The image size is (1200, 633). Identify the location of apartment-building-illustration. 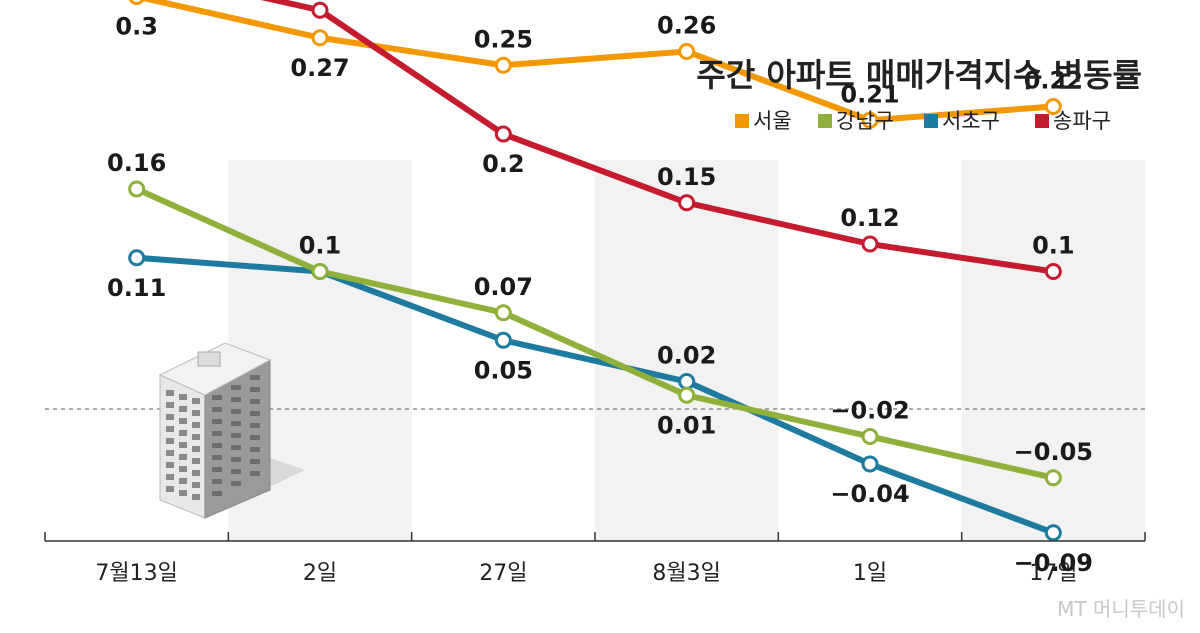
(231, 430).